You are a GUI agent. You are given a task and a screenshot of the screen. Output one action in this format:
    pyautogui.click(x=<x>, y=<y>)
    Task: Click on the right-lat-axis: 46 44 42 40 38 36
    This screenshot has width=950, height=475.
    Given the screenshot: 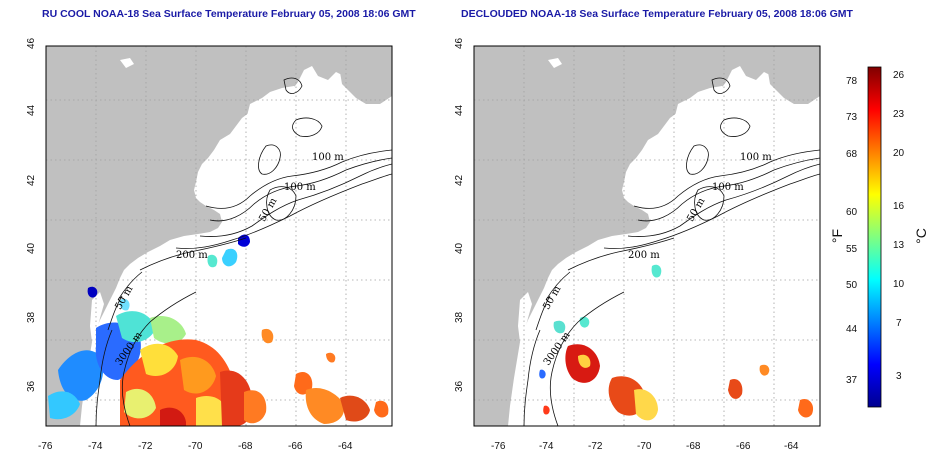 What is the action you would take?
    pyautogui.click(x=459, y=214)
    